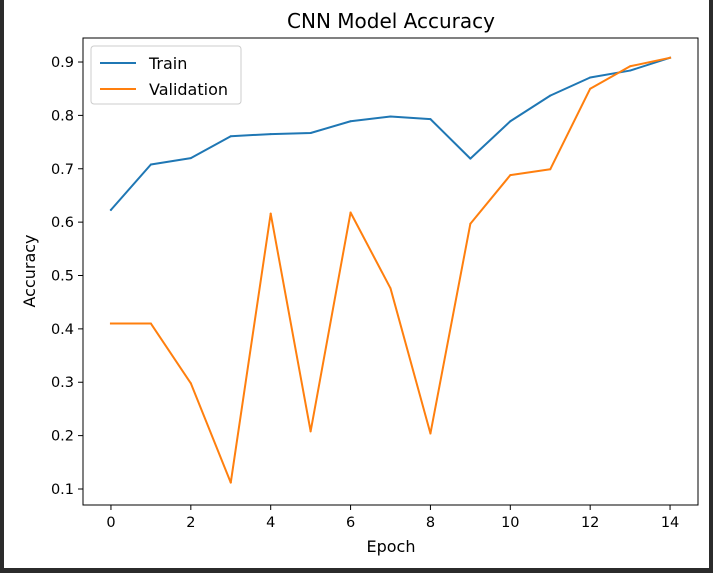 The image size is (713, 573). Describe the element at coordinates (29, 270) in the screenshot. I see `y-axis-label: Accuracy` at that location.